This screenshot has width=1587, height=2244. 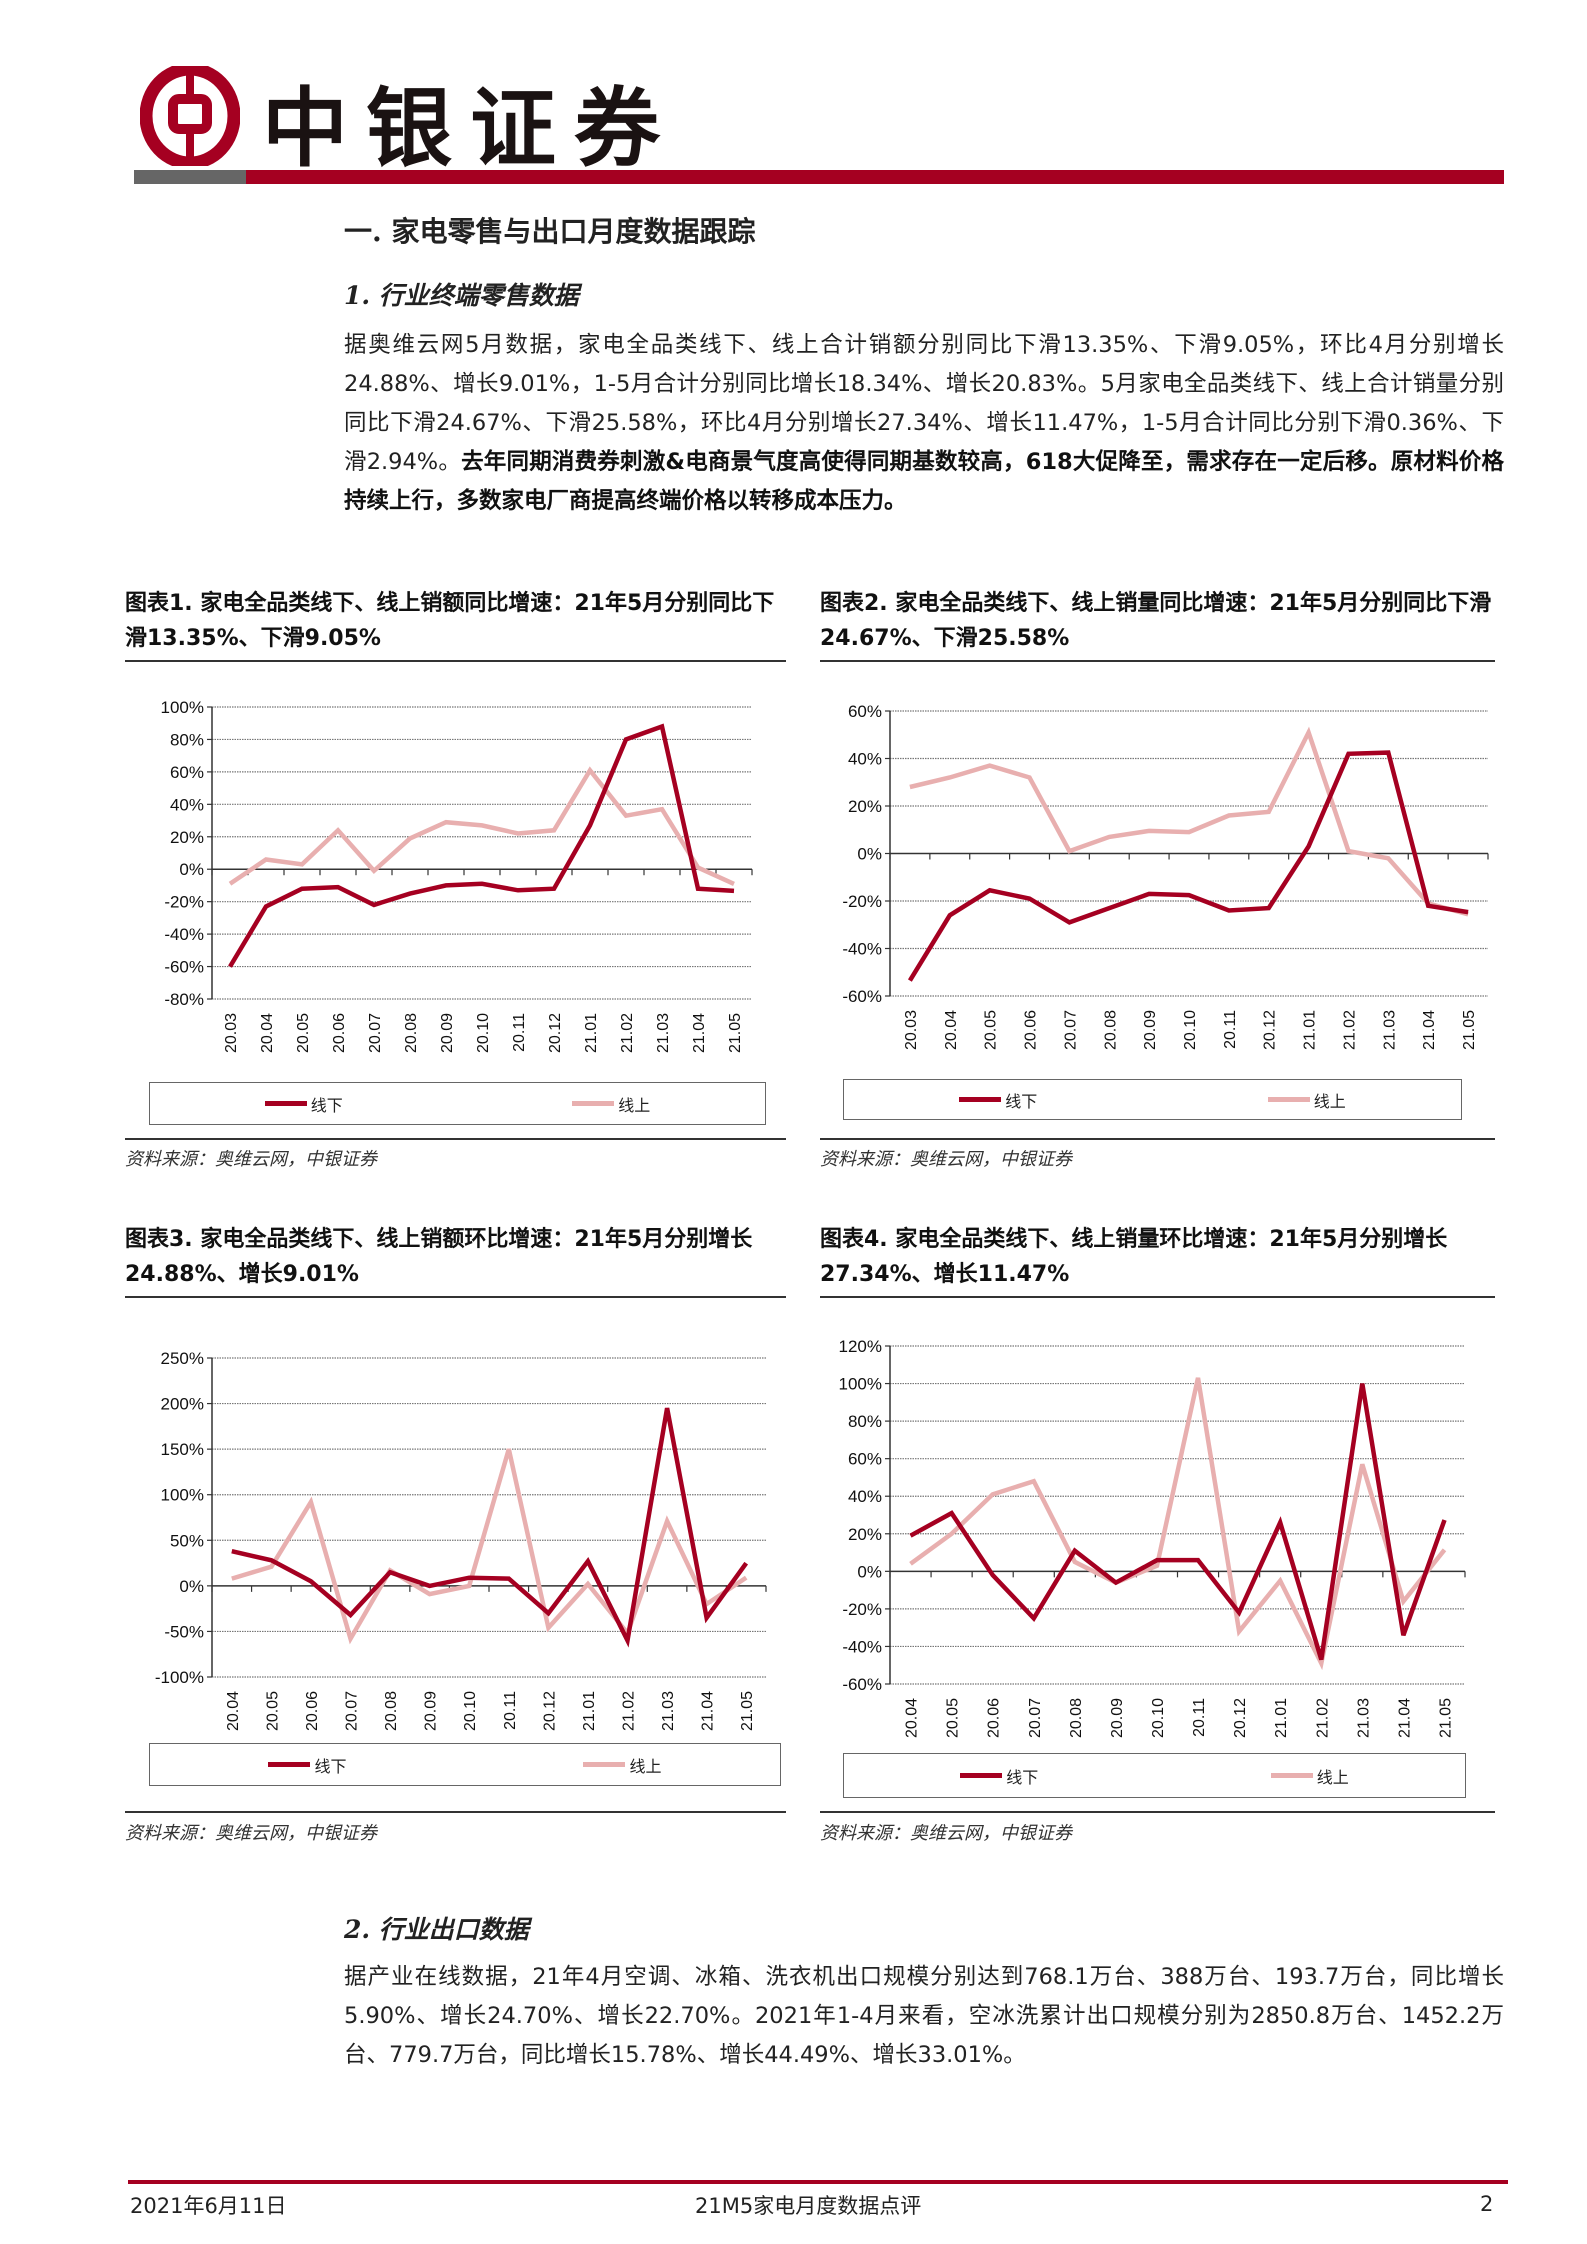 I want to click on chart3-legend: 线下 线上, so click(x=465, y=1764).